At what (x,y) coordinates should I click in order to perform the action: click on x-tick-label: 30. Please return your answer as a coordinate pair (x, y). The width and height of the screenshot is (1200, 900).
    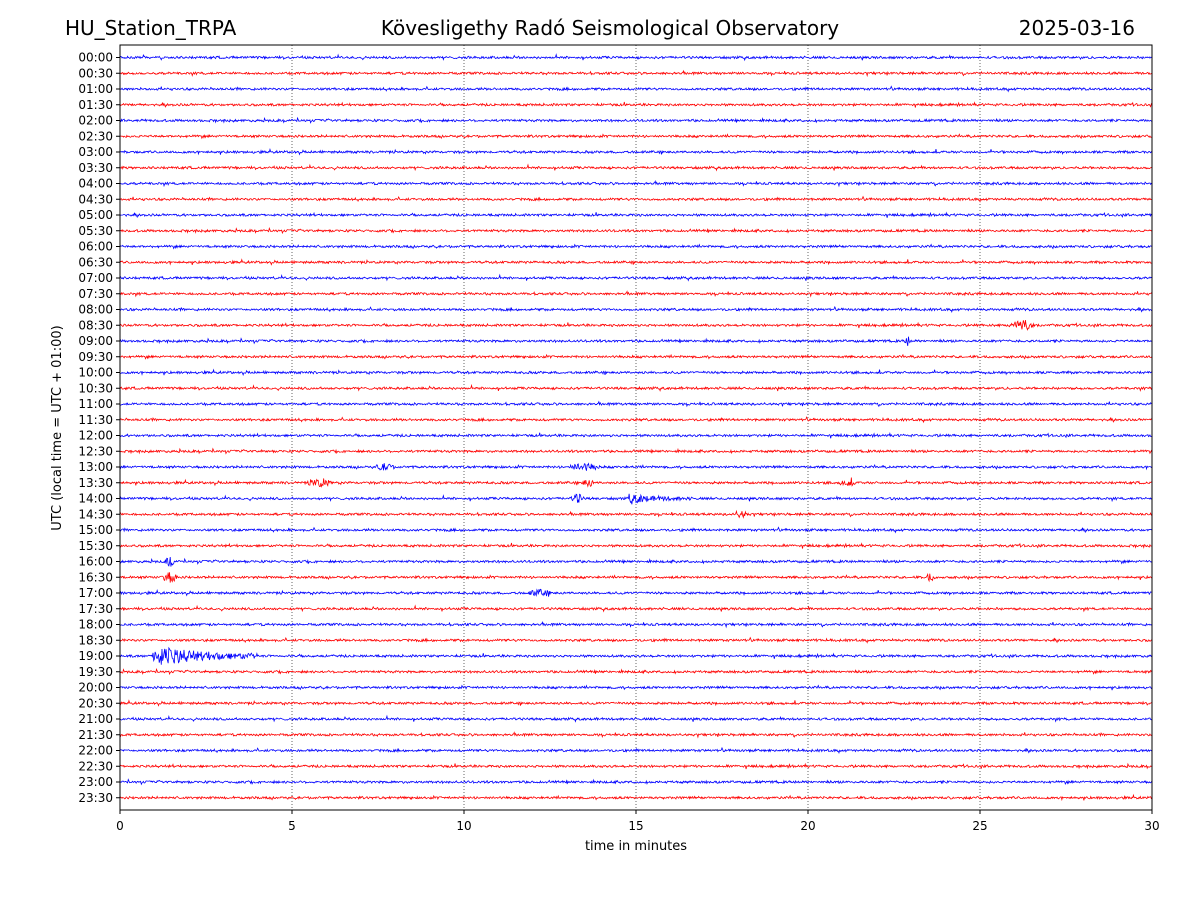
    Looking at the image, I should click on (1151, 826).